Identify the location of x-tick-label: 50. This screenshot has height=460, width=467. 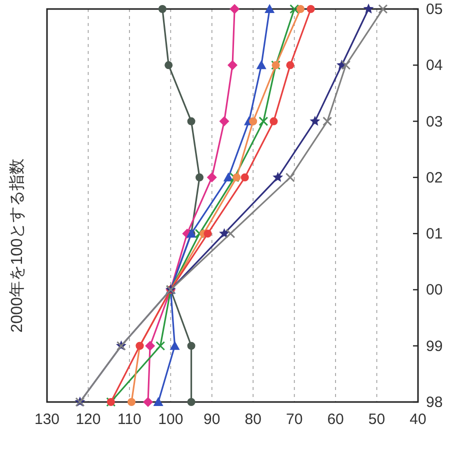
(377, 419).